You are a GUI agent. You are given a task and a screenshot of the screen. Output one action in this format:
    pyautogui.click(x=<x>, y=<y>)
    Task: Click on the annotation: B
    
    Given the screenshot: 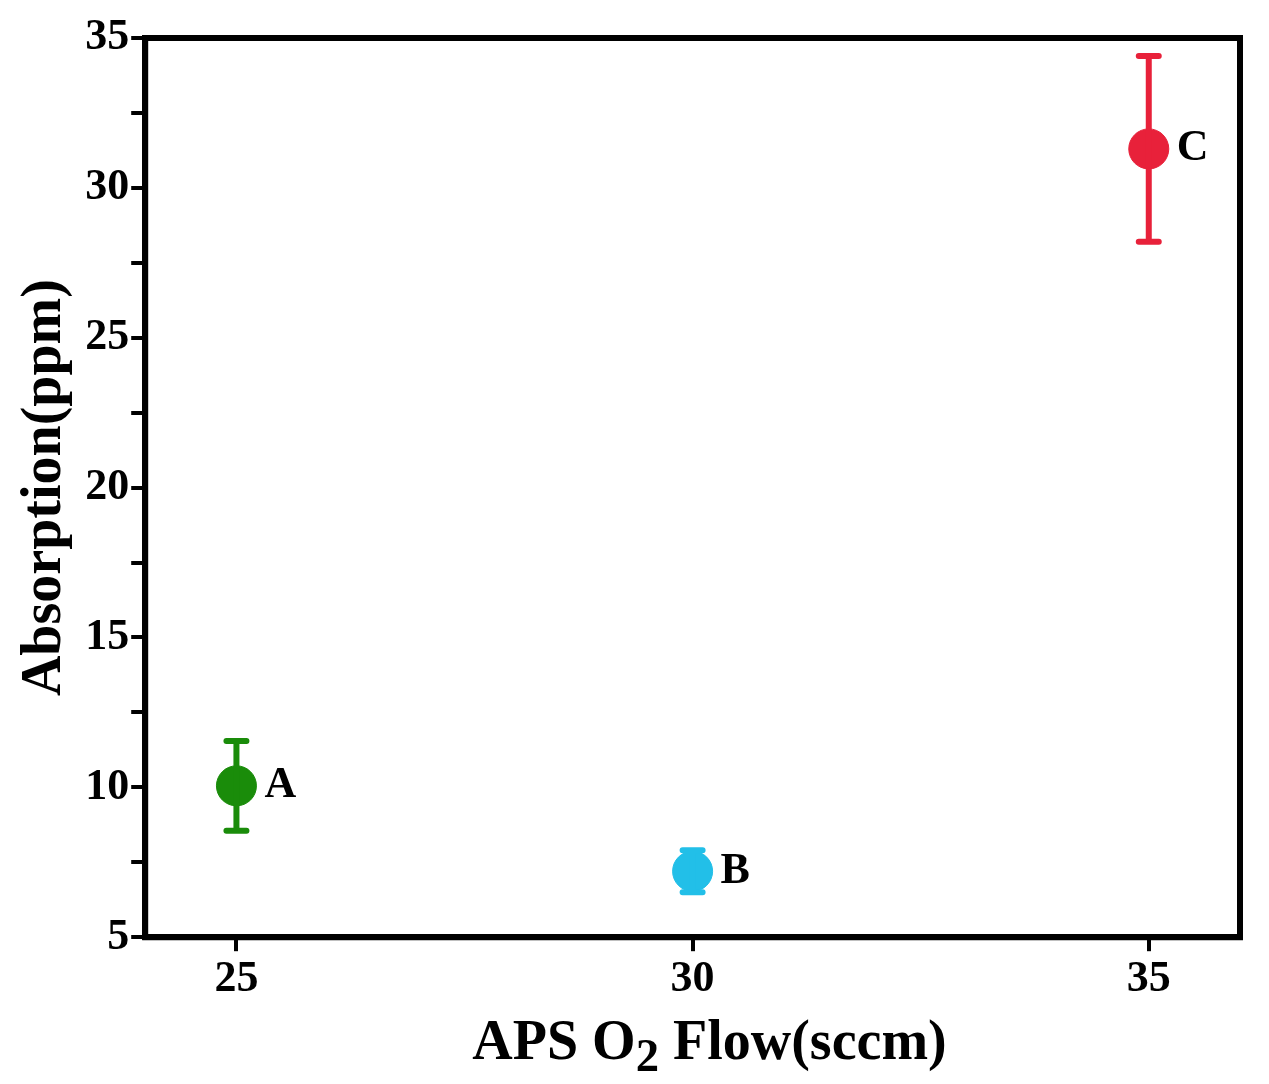 What is the action you would take?
    pyautogui.click(x=735, y=868)
    